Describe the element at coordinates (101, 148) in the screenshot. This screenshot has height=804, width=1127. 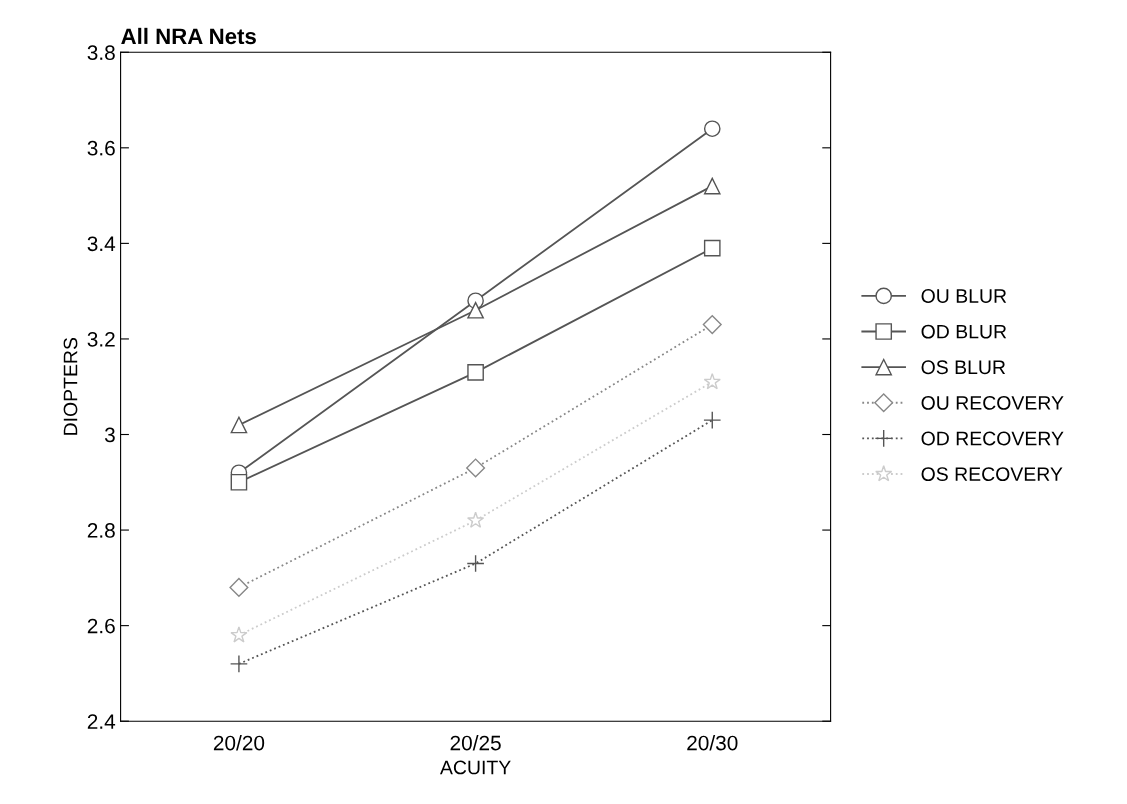
I see `y-tick-label: 3.6` at that location.